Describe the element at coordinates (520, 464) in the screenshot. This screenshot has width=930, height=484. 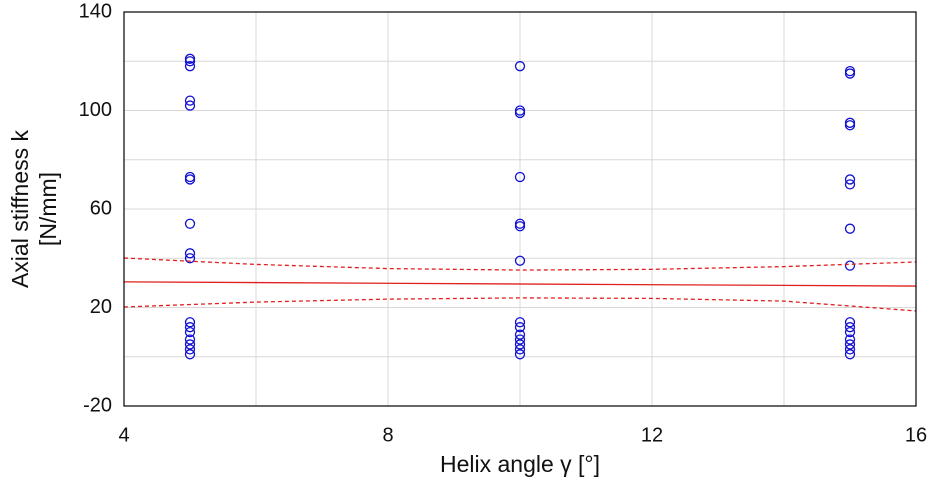
I see `x-axis-title: Helix angle γ [°]` at that location.